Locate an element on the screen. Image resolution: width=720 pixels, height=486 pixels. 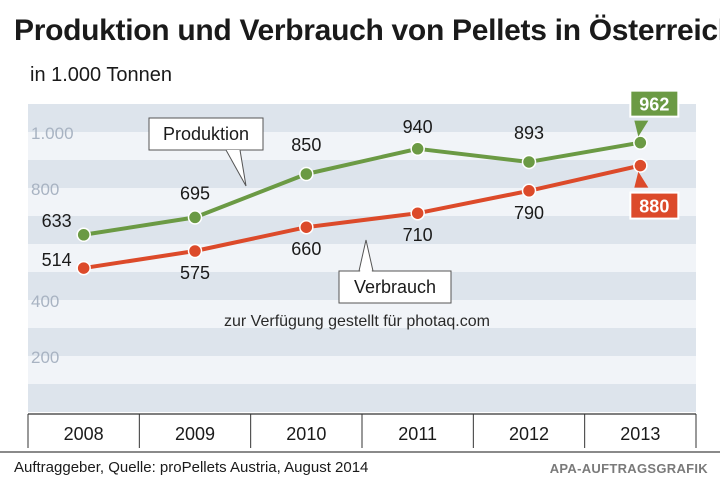
data-label-verbrauch-final: 880 is located at coordinates (654, 207).